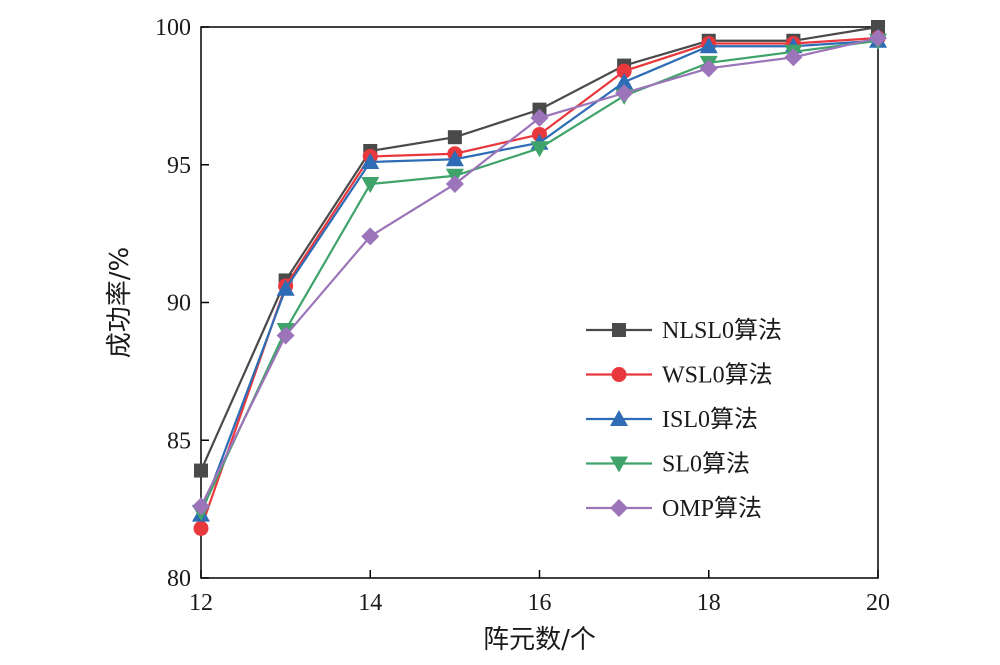  Describe the element at coordinates (179, 166) in the screenshot. I see `y-tick-label: 95` at that location.